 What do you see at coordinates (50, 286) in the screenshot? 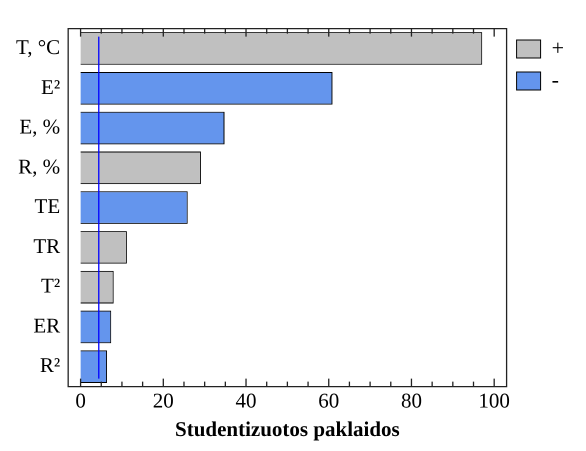
I see `y-tick-label: T²` at bounding box center [50, 286].